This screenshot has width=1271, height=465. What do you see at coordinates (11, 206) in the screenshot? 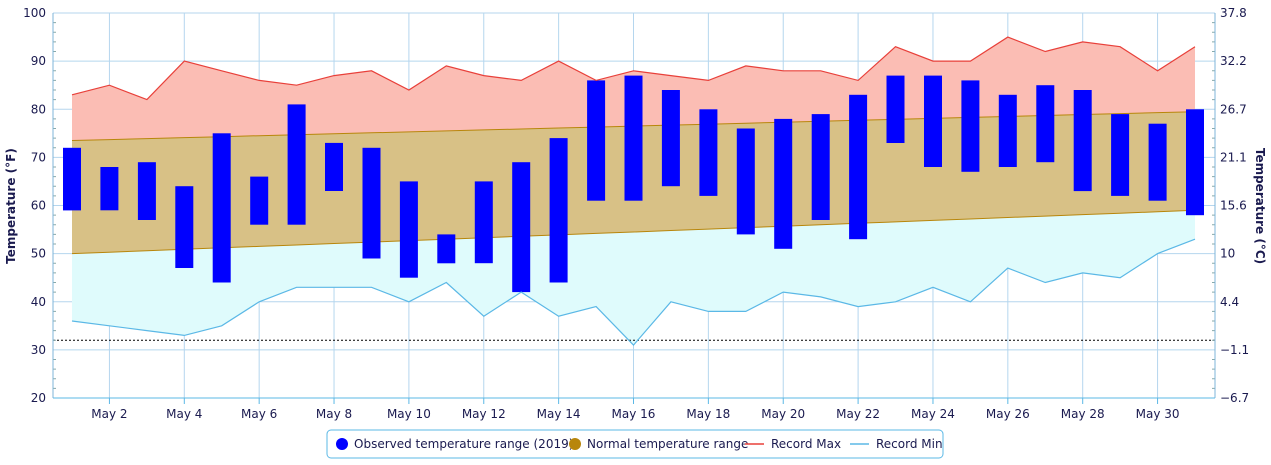
I see `left-axis-title: Temperature (°F)` at bounding box center [11, 206].